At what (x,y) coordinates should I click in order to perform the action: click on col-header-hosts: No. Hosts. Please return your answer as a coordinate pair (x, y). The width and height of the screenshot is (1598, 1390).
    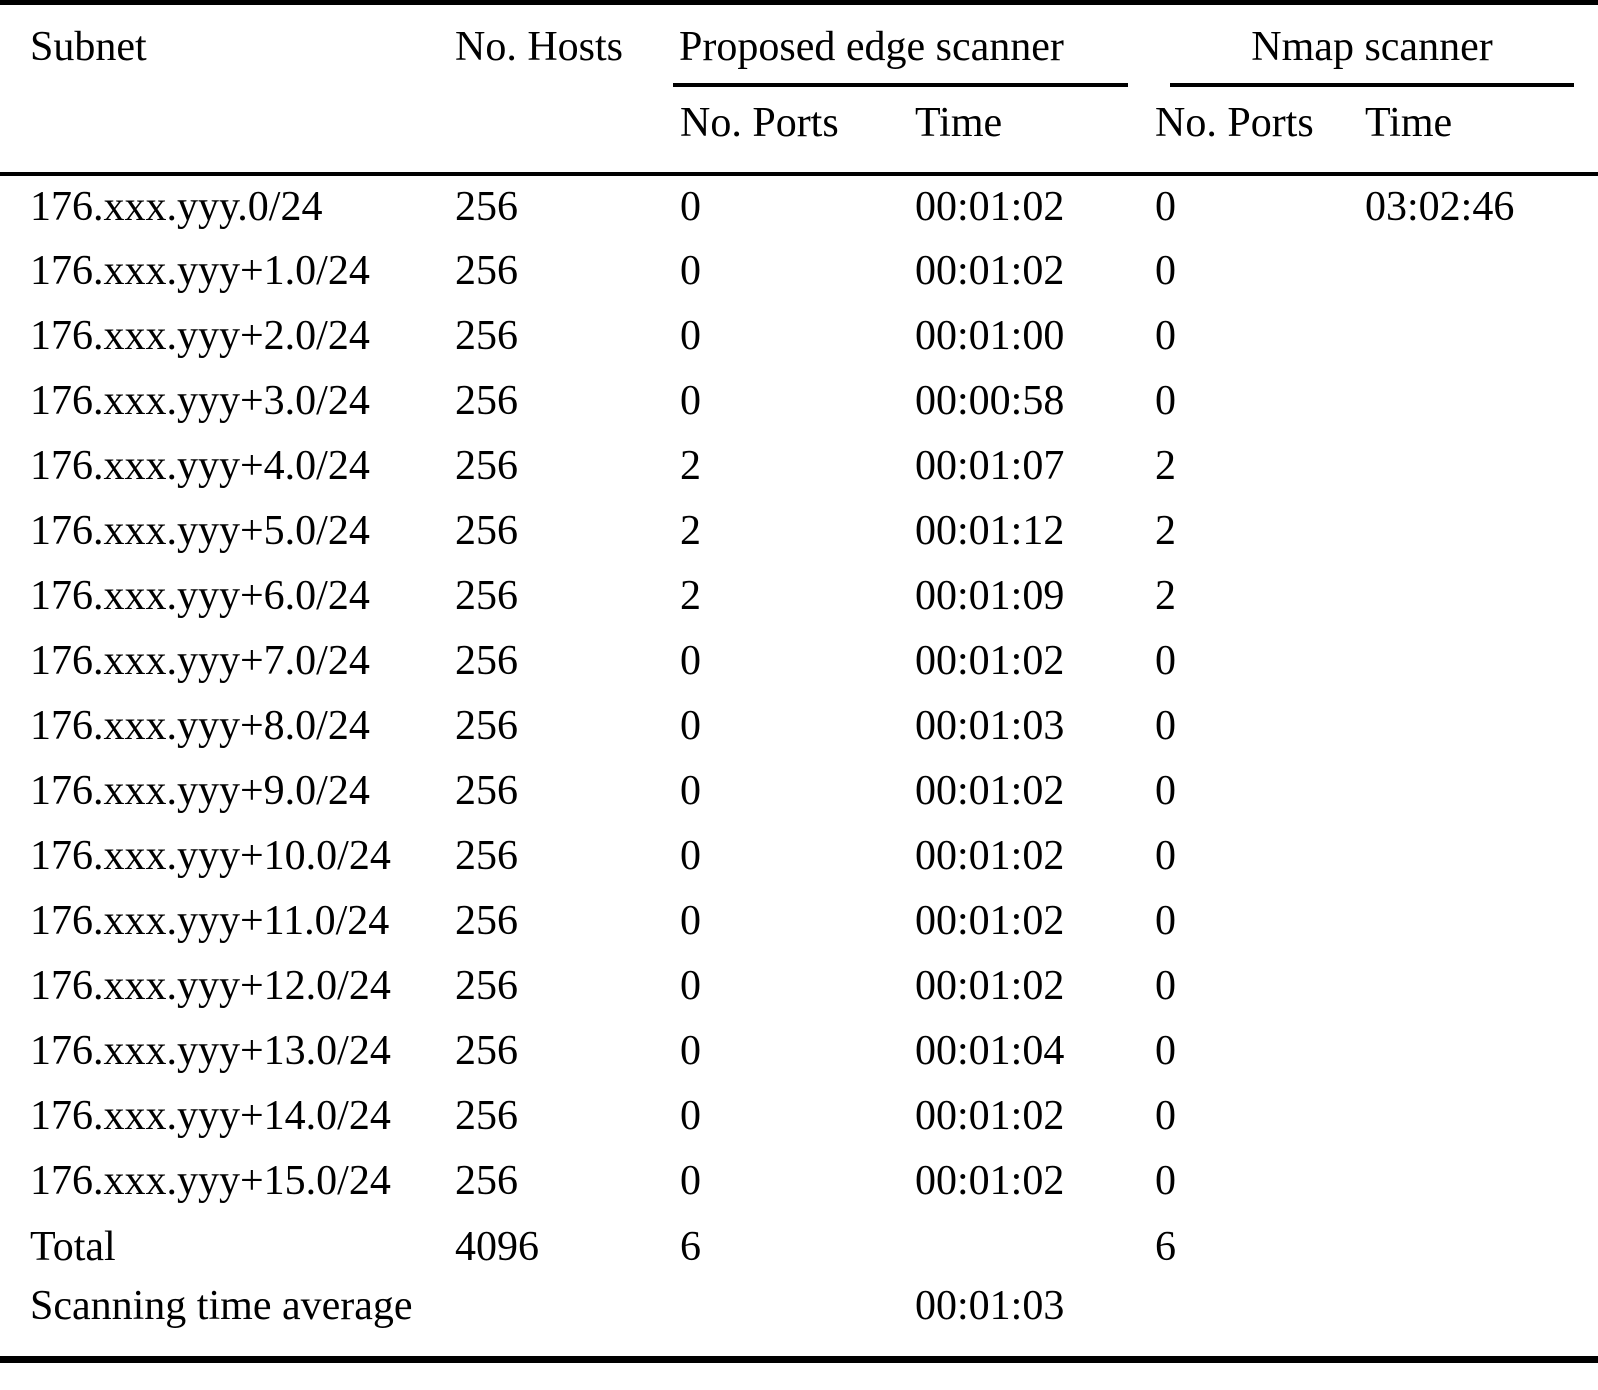
    Looking at the image, I should click on (567, 89).